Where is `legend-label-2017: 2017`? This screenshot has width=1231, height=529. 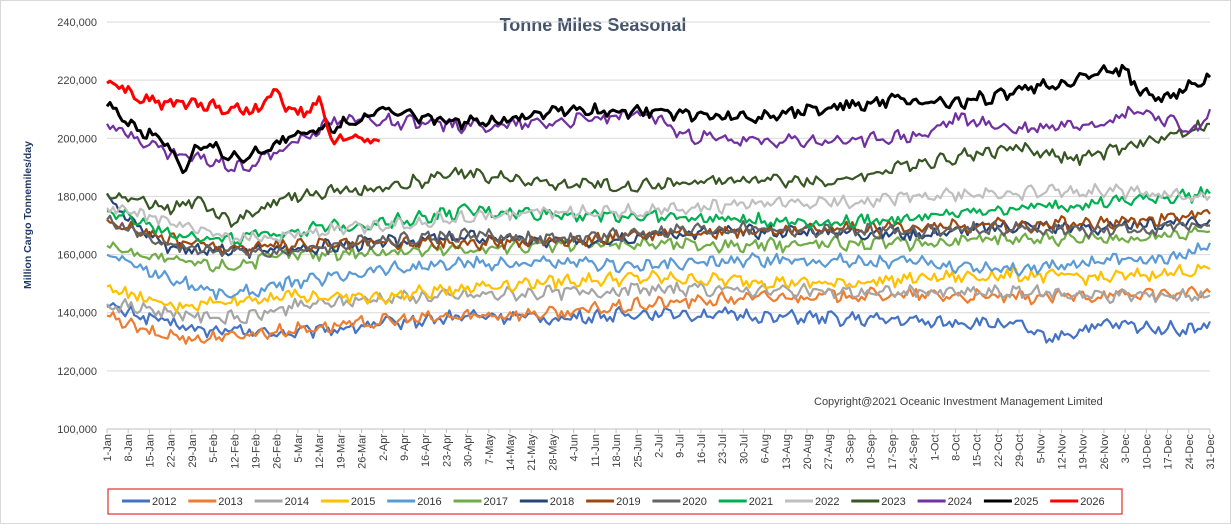
legend-label-2017: 2017 is located at coordinates (496, 502).